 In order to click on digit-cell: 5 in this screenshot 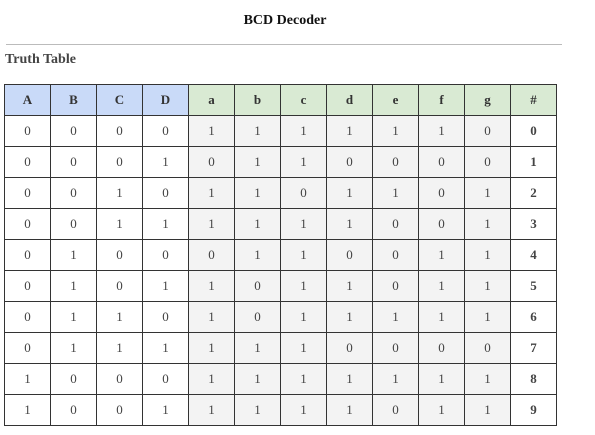, I will do `click(533, 286)`.